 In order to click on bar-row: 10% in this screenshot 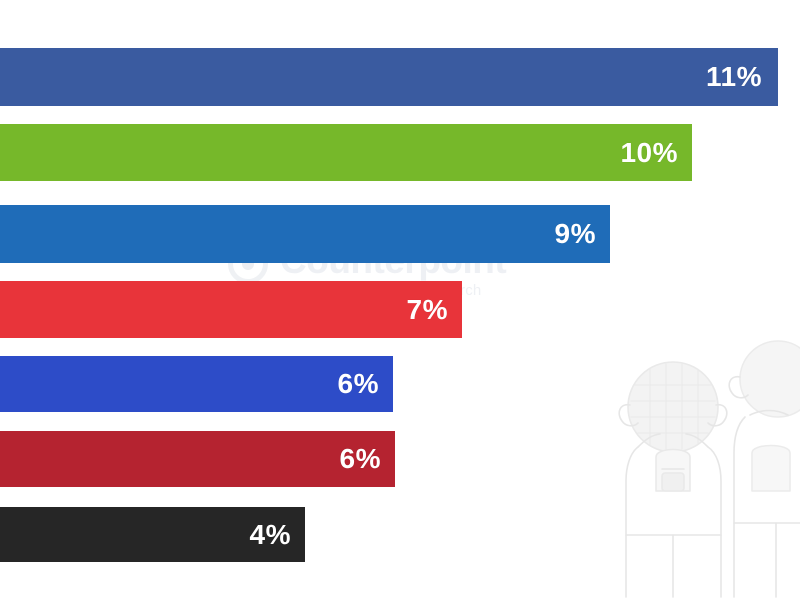, I will do `click(346, 152)`.